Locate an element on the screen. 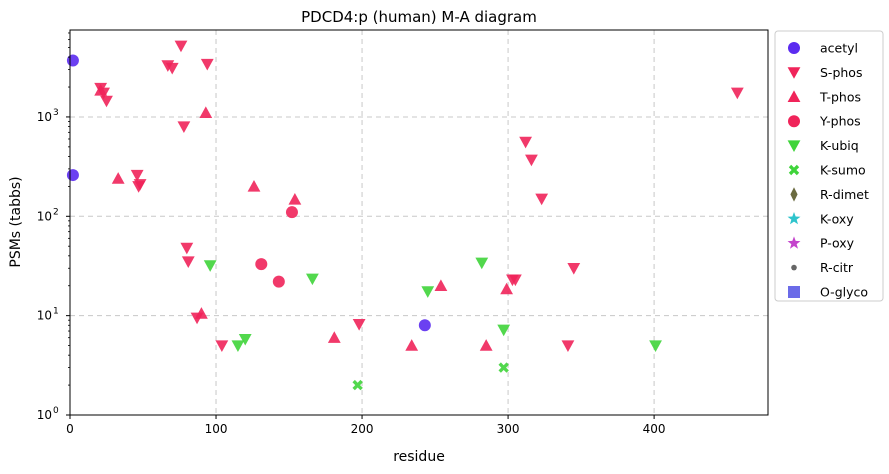 The image size is (889, 474). legend-marker-p-oxy is located at coordinates (794, 242).